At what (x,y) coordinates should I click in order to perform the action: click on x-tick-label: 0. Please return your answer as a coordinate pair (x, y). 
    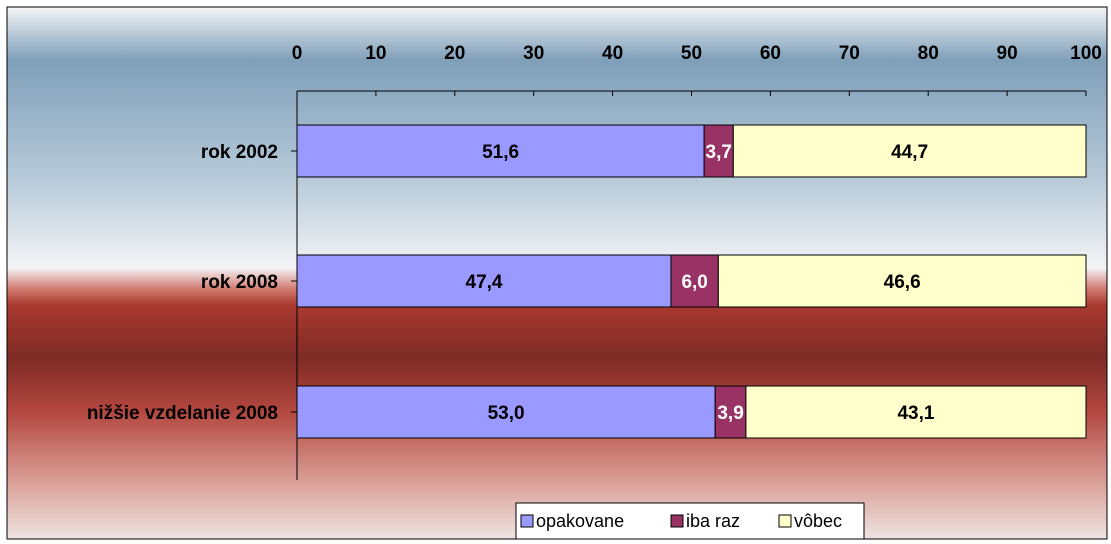
    Looking at the image, I should click on (297, 53).